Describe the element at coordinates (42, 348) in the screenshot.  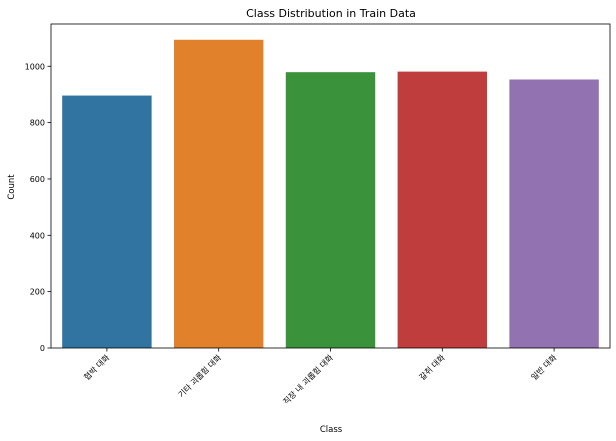
I see `y-tick-label-1: 0` at that location.